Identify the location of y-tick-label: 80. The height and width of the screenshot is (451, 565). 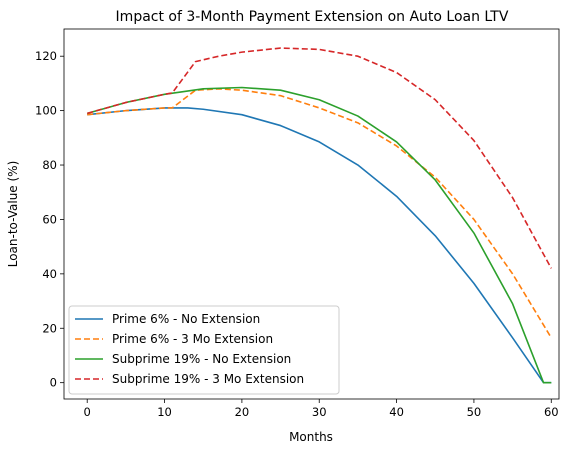
(49, 165).